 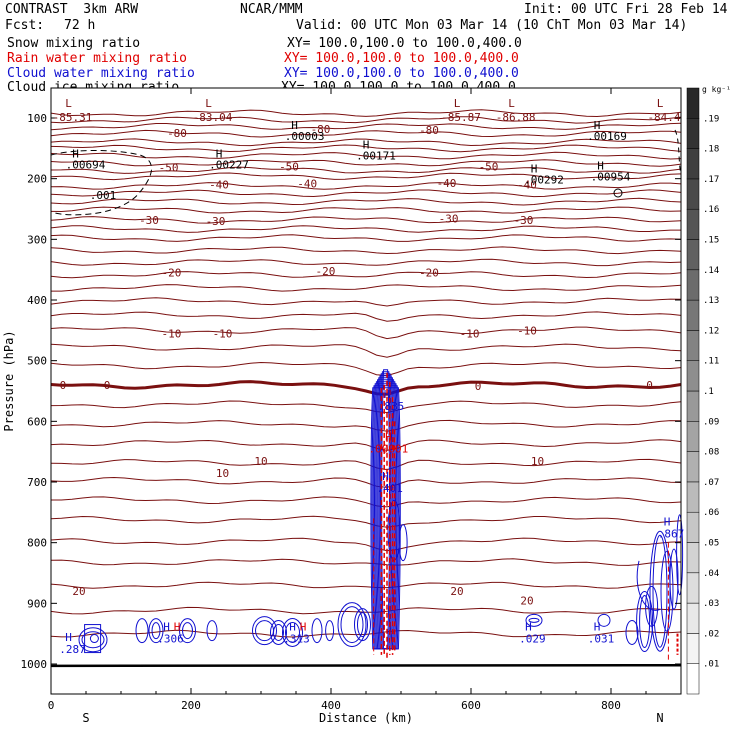 I want to click on cloud-water-high-value: .313, so click(x=296, y=639).